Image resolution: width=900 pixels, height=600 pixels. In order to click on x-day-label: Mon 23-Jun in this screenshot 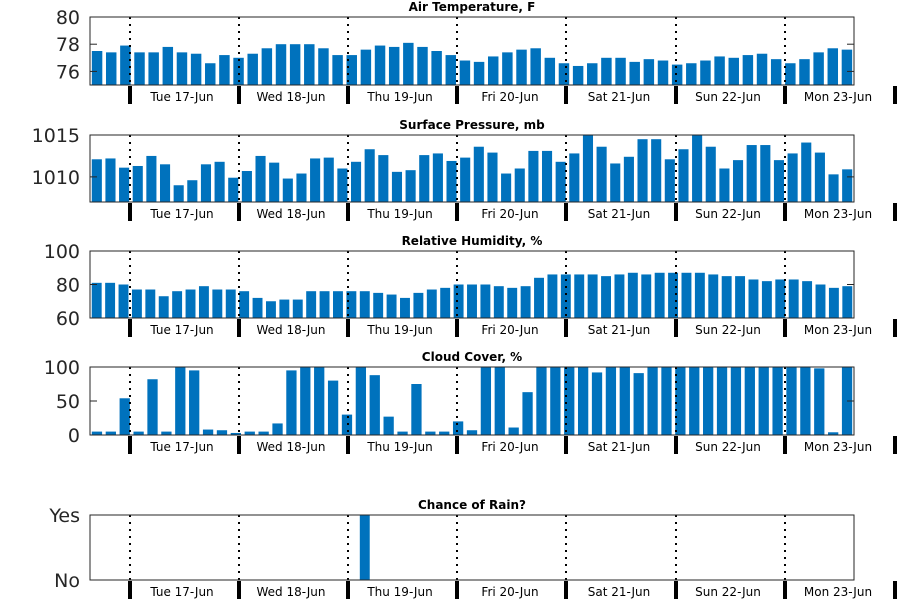, I will do `click(838, 330)`.